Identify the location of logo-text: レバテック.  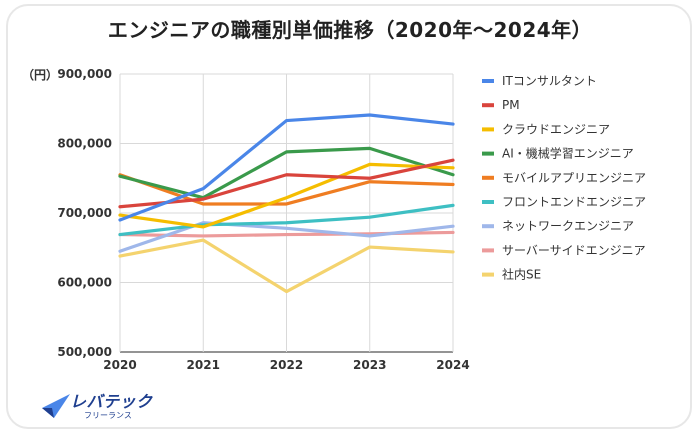
(111, 401).